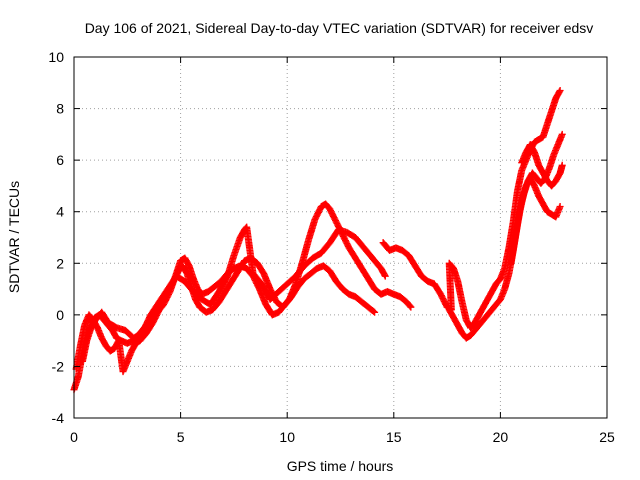  What do you see at coordinates (60, 160) in the screenshot?
I see `y-tick-label: 6` at bounding box center [60, 160].